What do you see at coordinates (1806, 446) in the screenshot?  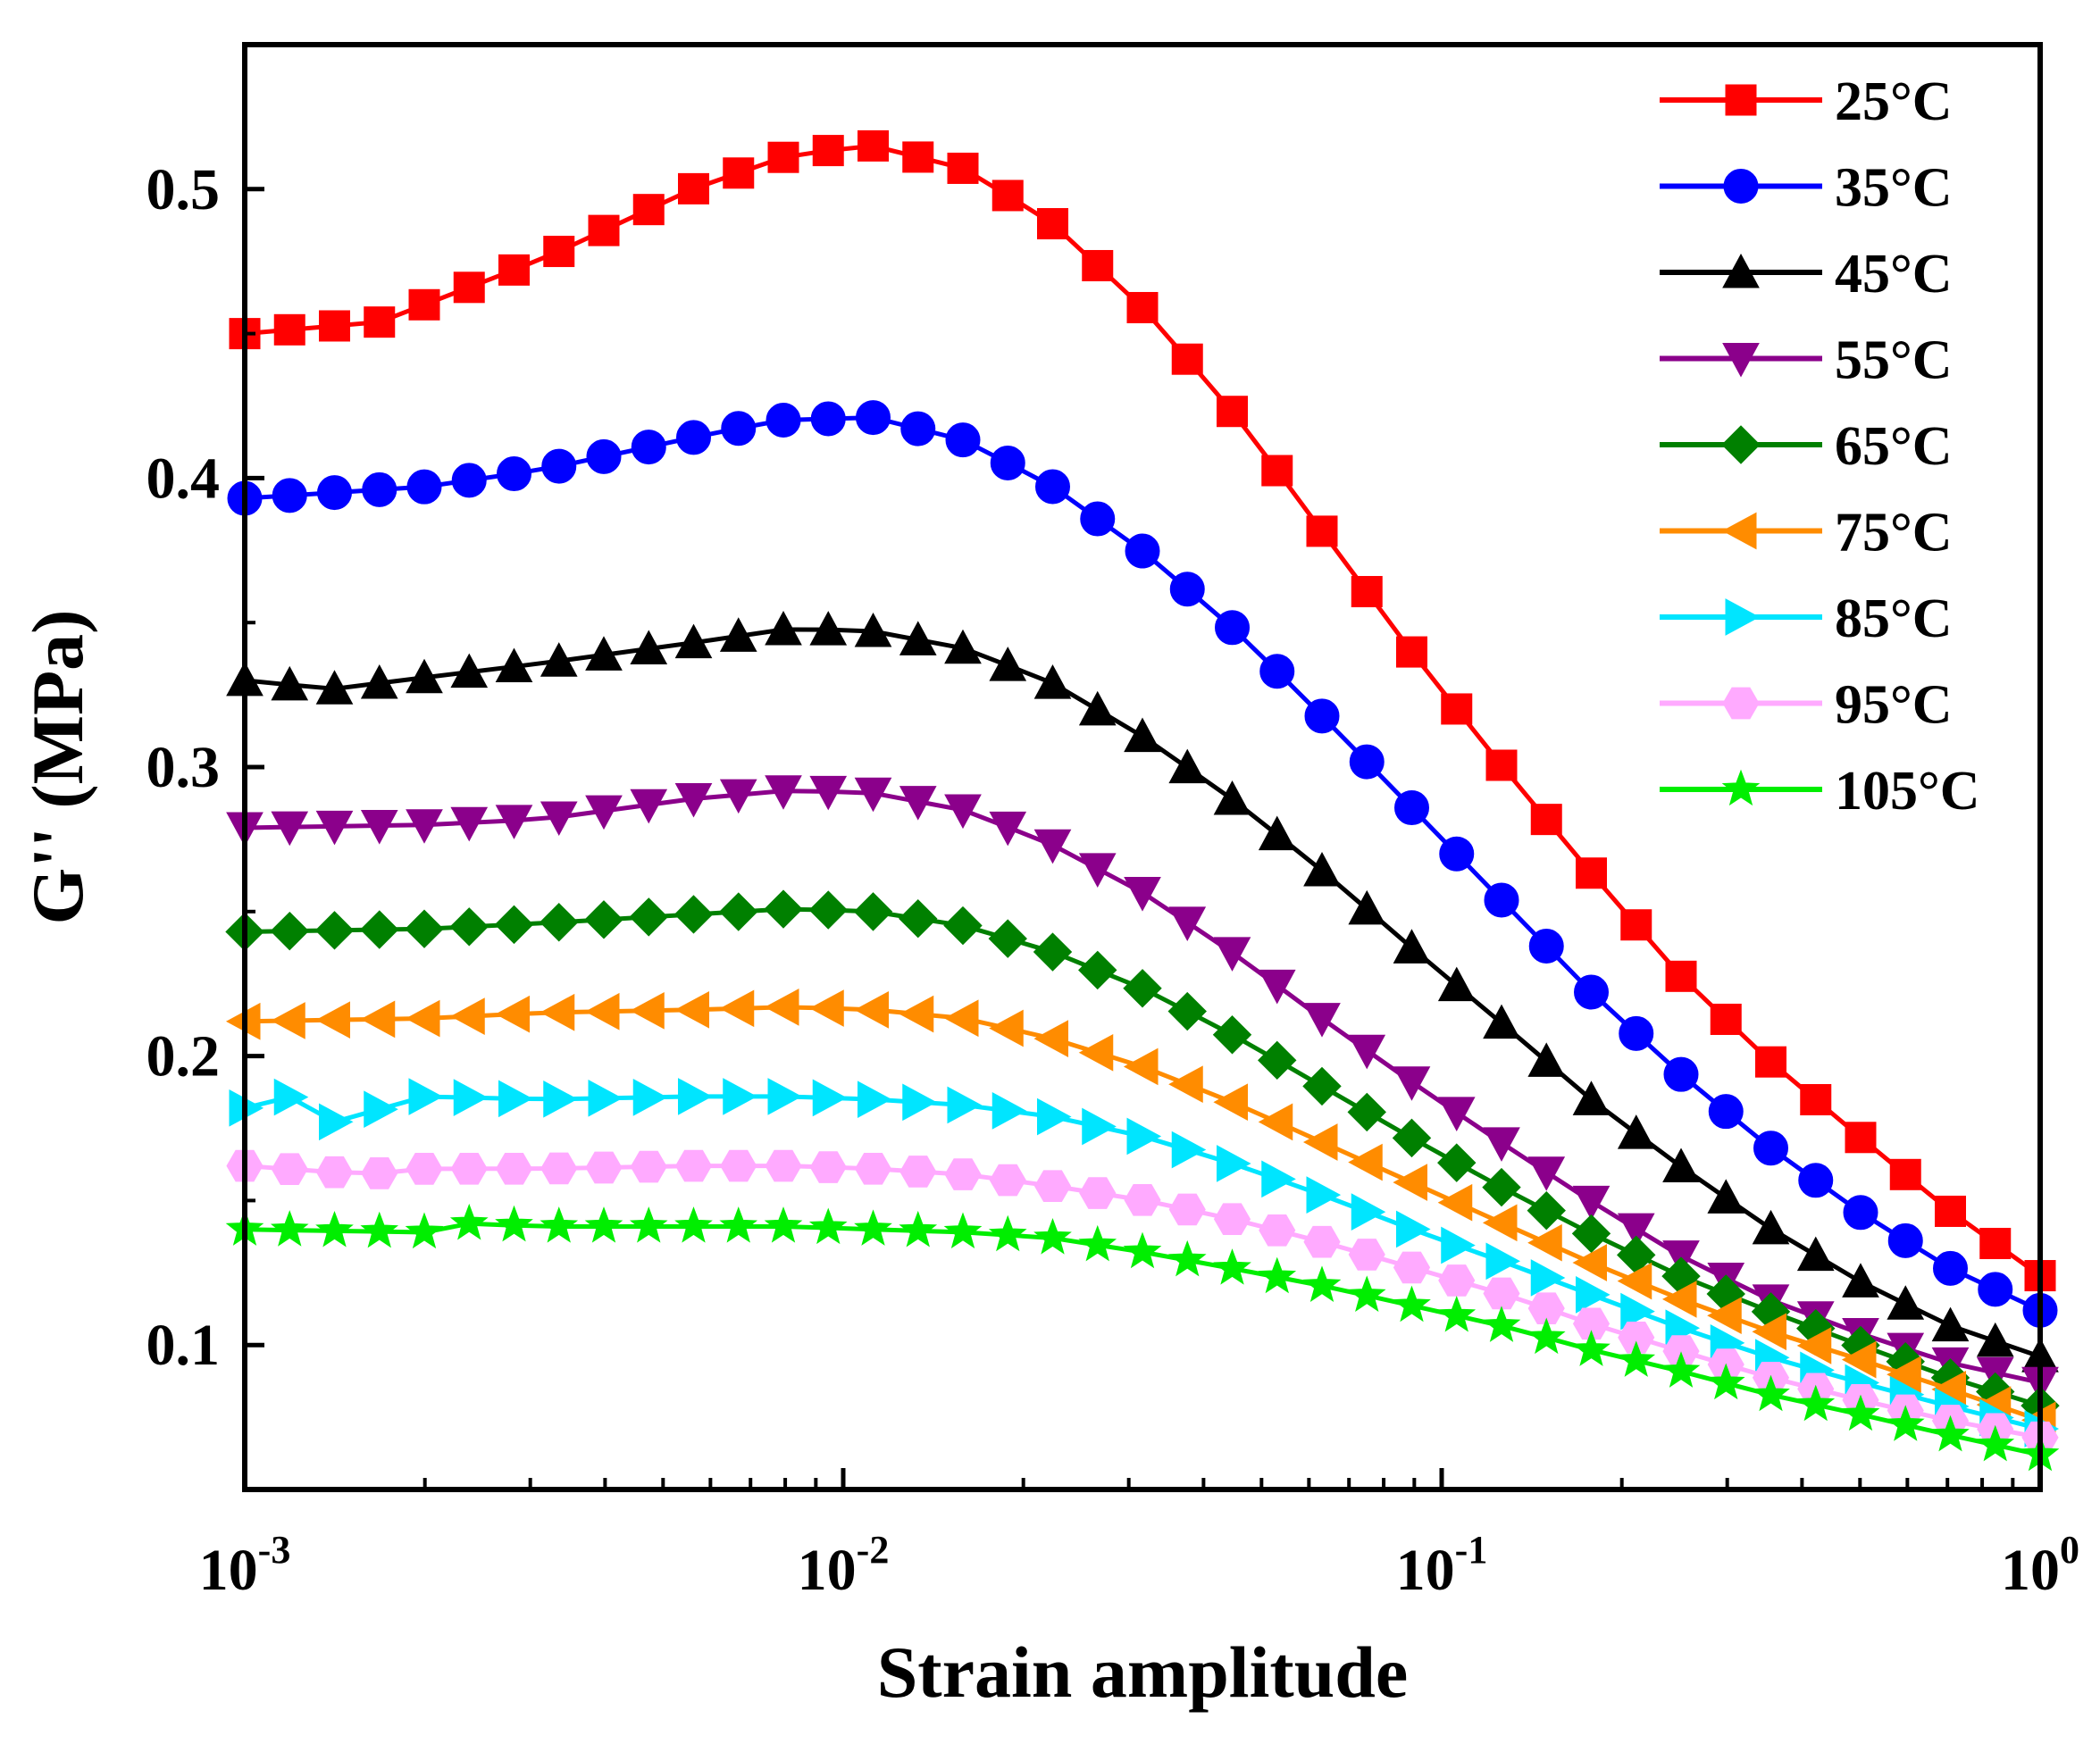 I see `legend-item: 65°C` at bounding box center [1806, 446].